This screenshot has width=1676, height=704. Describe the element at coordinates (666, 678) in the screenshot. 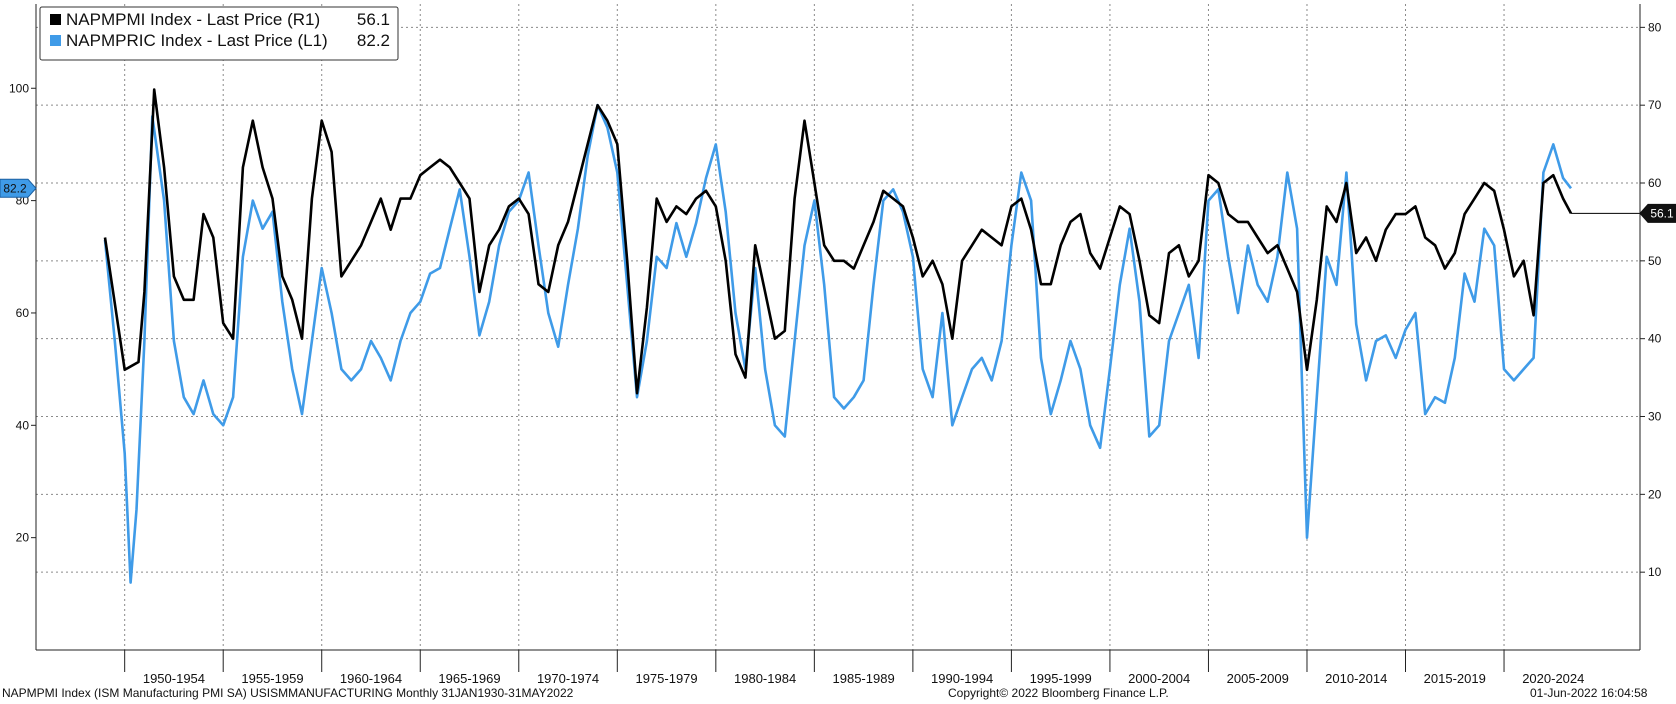

I see `x-tick-label: 1975-1979` at that location.